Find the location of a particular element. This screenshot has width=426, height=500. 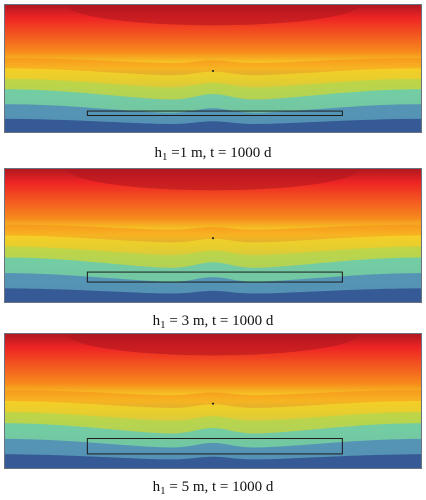

caption-h1-3m: h1 = 3 m, t = 1000 d is located at coordinates (213, 322).